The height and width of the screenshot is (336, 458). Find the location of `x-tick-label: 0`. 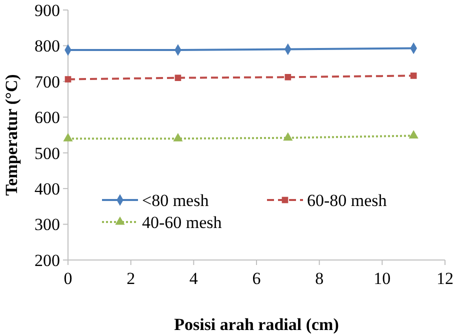

x-tick-label: 0 is located at coordinates (68, 278).